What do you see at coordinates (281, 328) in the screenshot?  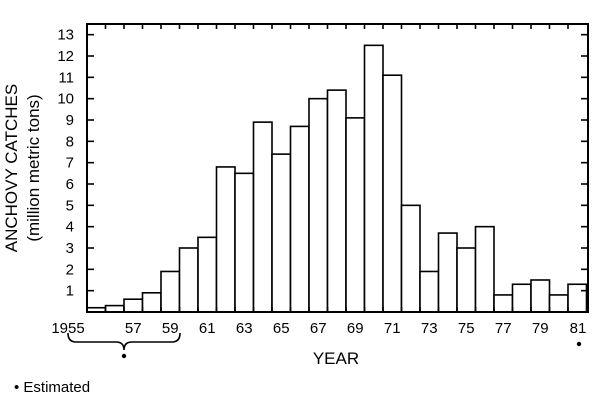 I see `x-tick-label: 65` at bounding box center [281, 328].